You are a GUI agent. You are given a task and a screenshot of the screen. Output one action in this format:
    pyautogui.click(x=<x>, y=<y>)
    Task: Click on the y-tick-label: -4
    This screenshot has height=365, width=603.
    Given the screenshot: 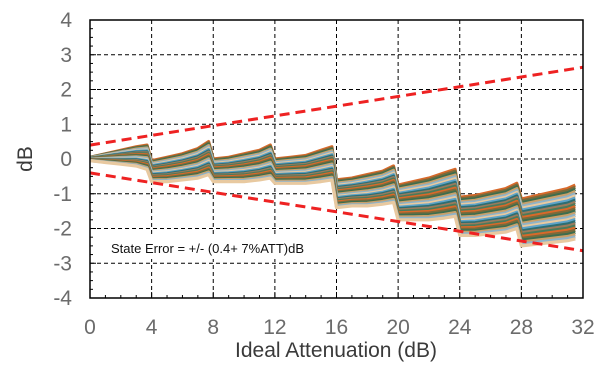 What is the action you would take?
    pyautogui.click(x=62, y=298)
    